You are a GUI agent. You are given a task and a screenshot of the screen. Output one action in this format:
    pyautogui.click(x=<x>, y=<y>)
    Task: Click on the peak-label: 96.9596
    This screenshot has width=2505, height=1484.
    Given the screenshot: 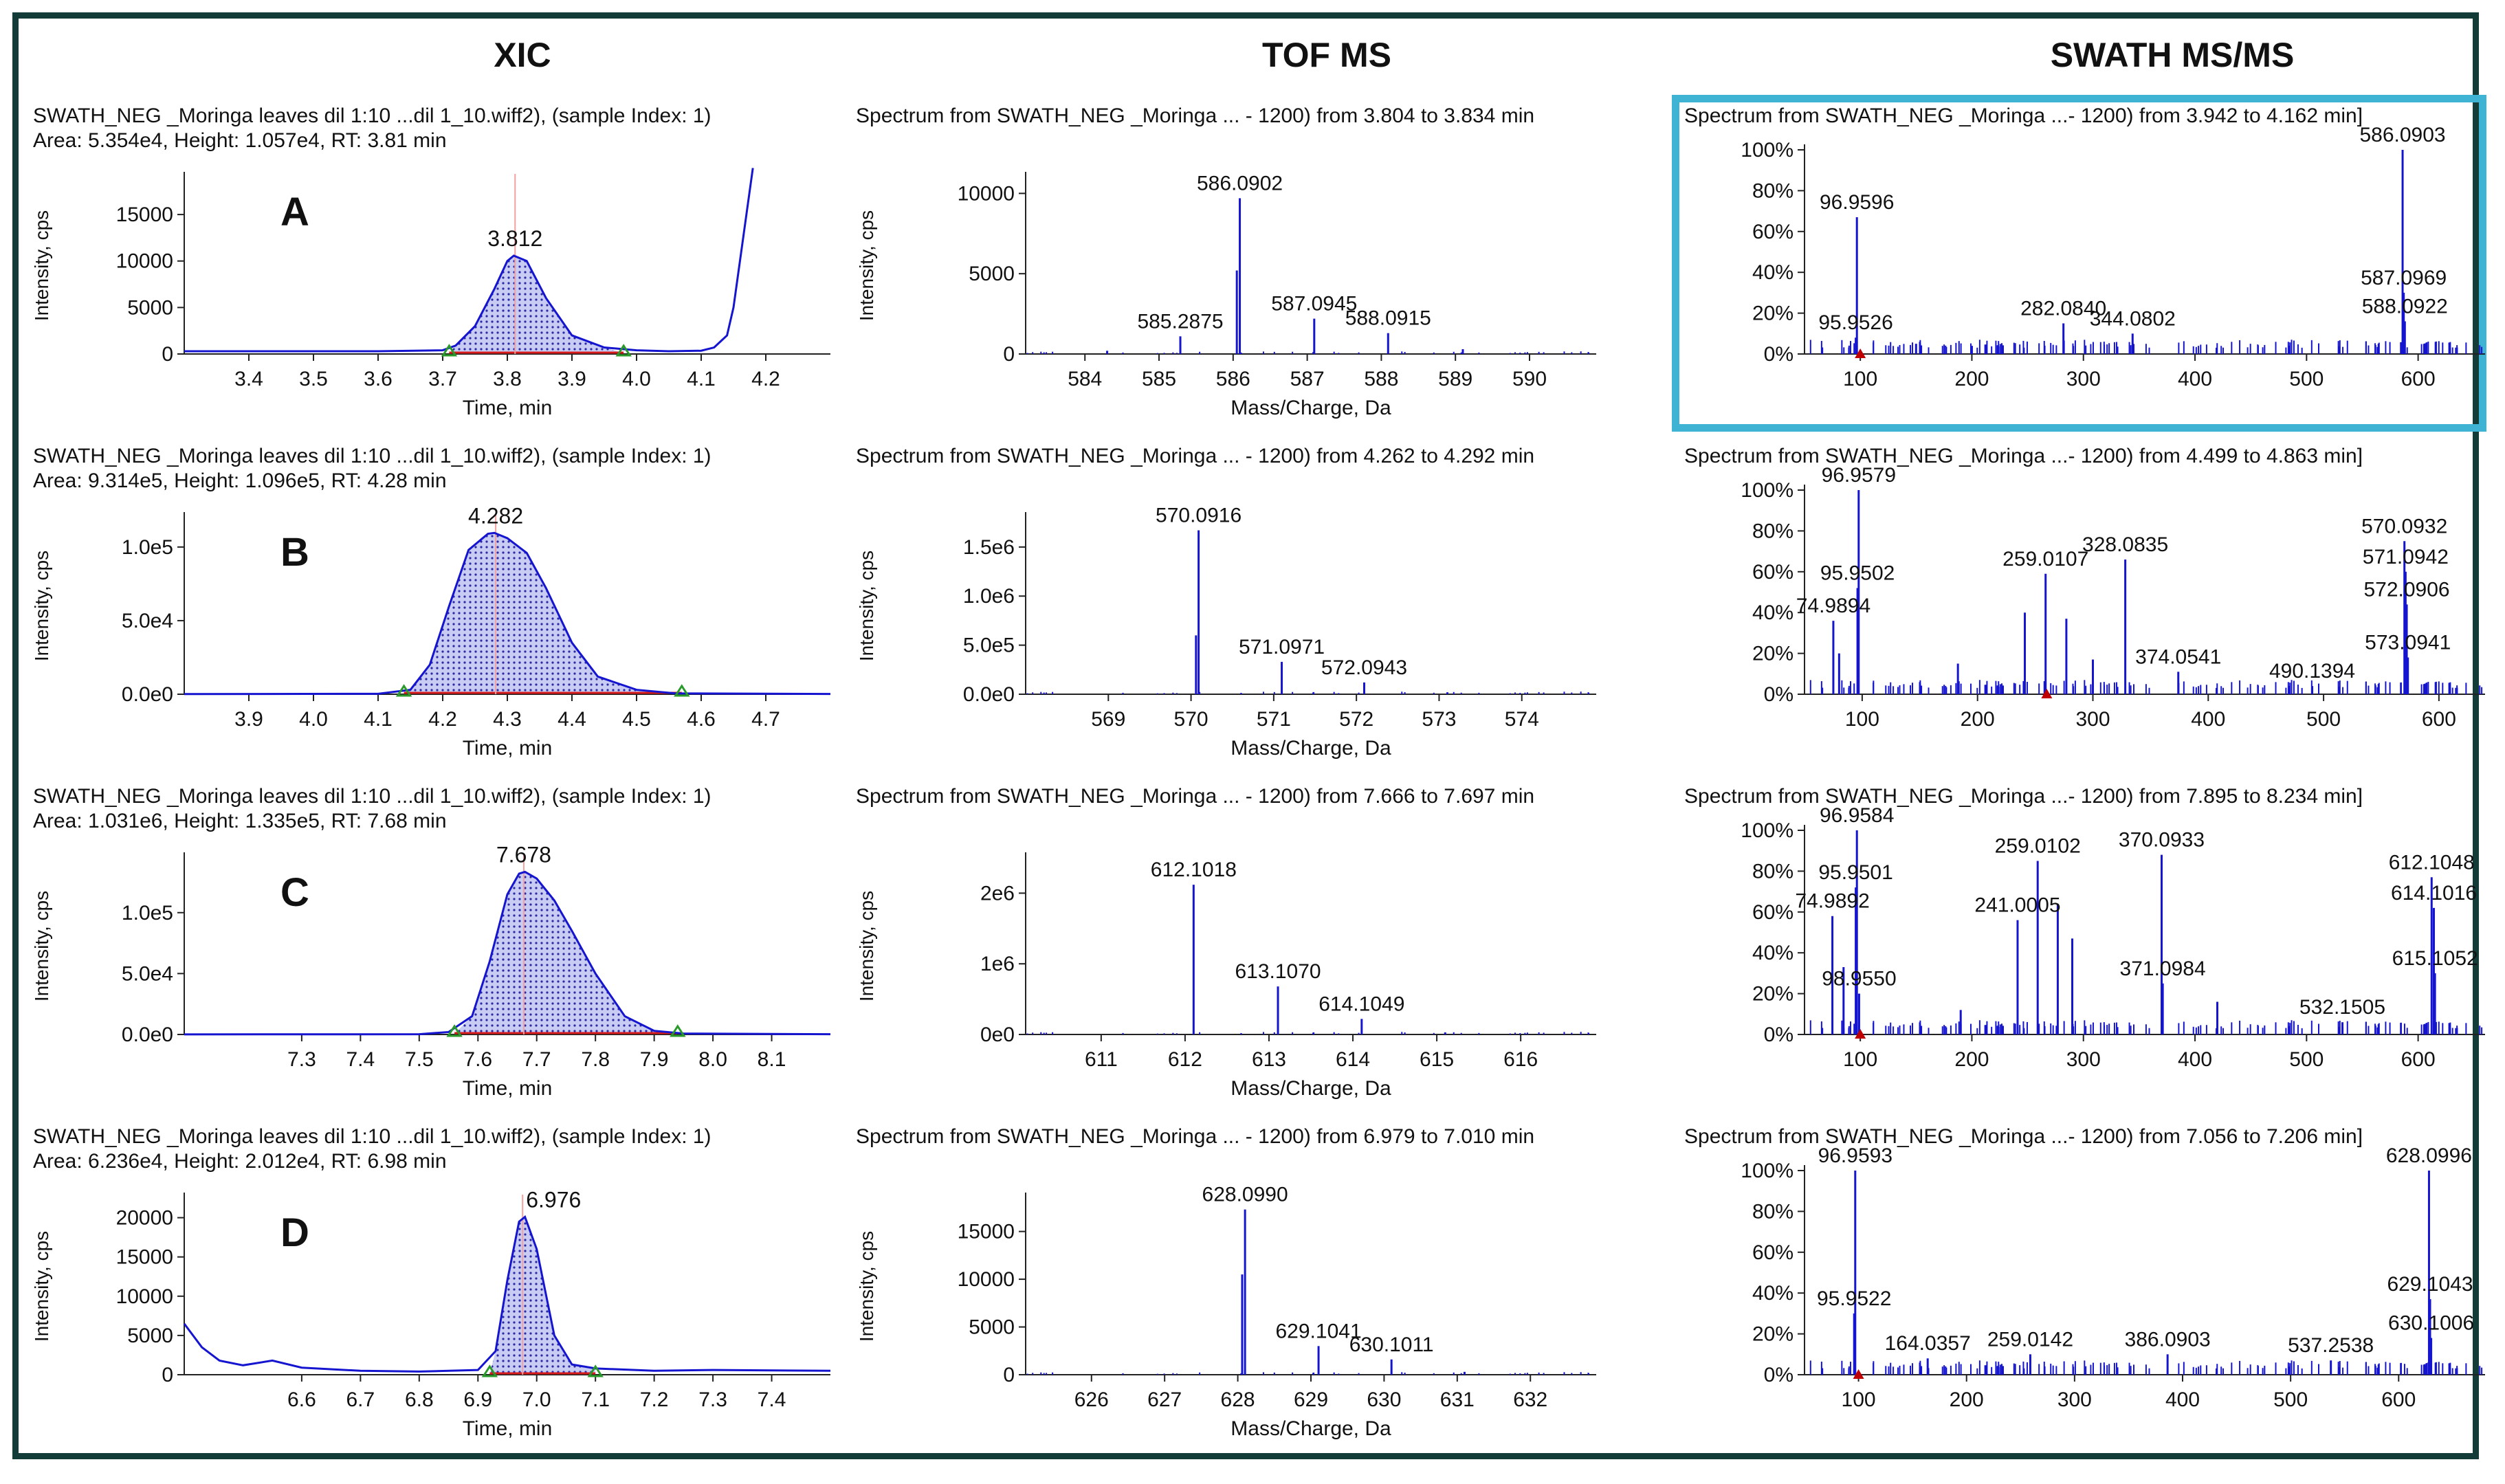 What is the action you would take?
    pyautogui.click(x=1857, y=203)
    